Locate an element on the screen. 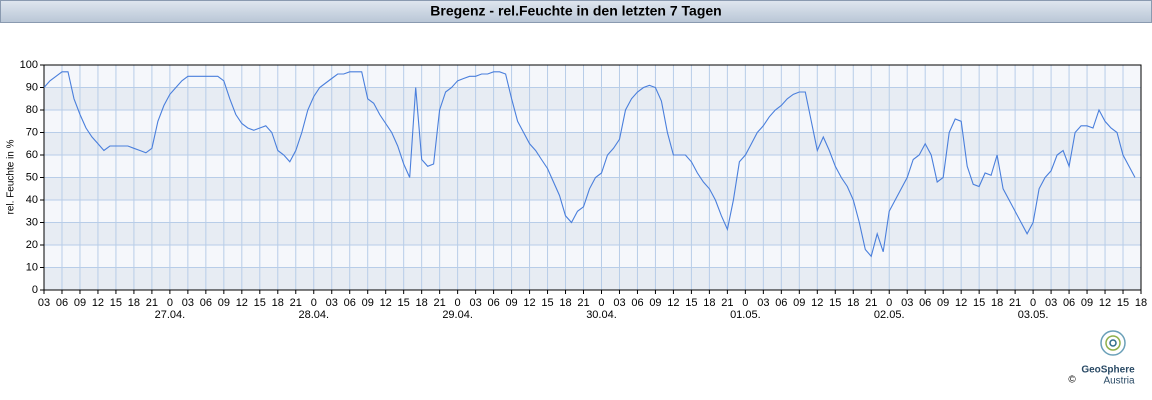 This screenshot has height=400, width=1152. y-tick-label: 60 is located at coordinates (32, 155).